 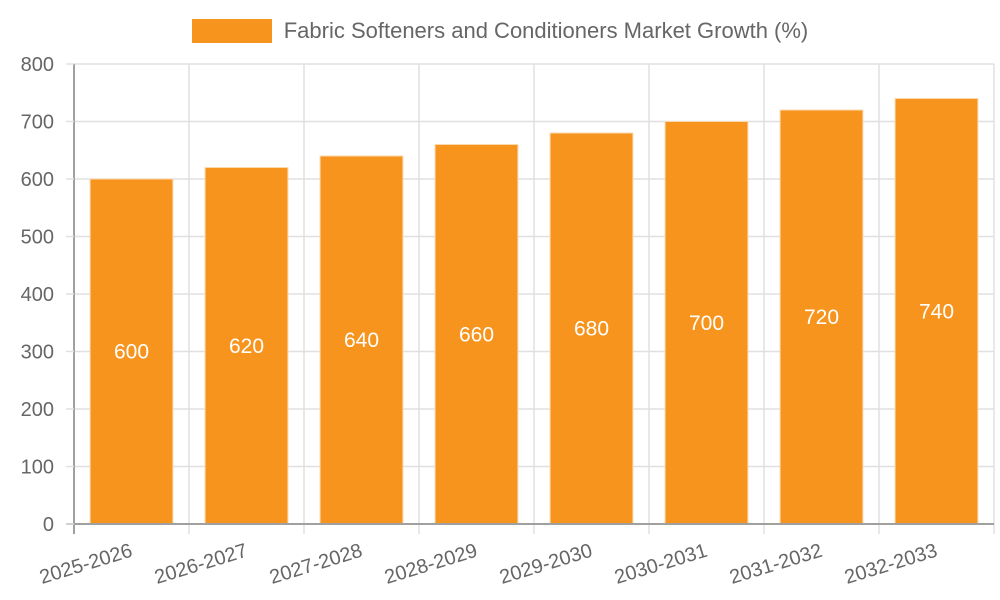 What do you see at coordinates (37, 353) in the screenshot?
I see `y-tick-label: 300` at bounding box center [37, 353].